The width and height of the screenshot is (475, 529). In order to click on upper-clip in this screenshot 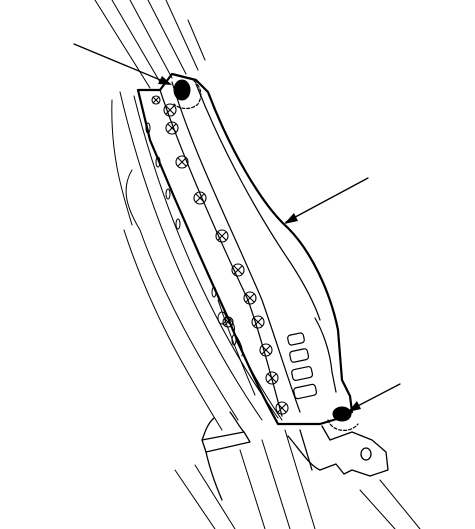, I will do `click(187, 93)`.